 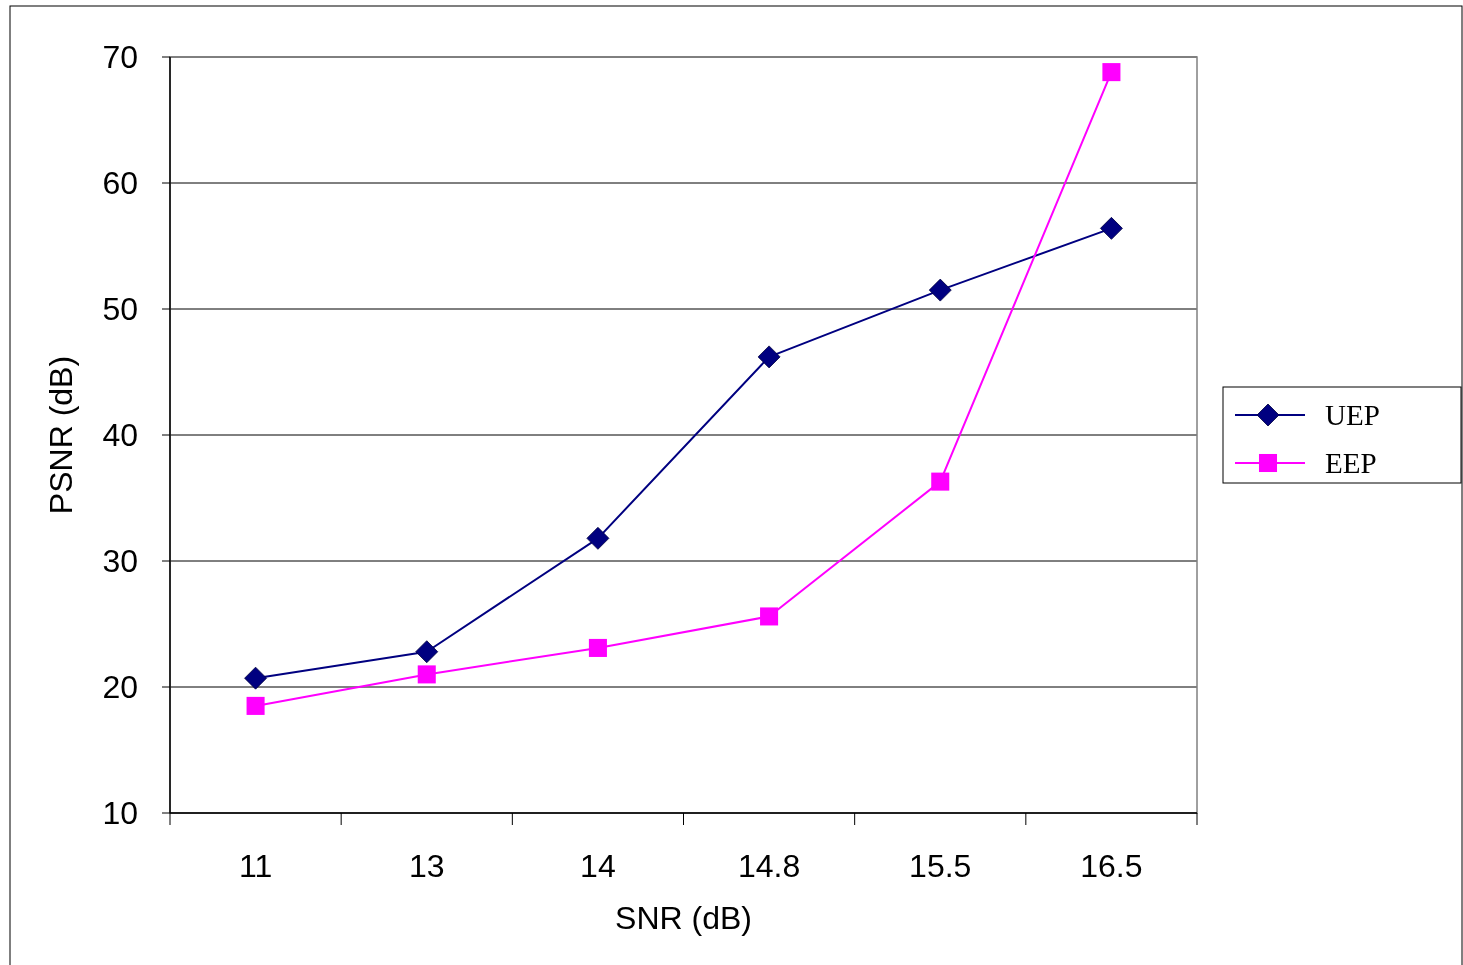 What do you see at coordinates (940, 866) in the screenshot?
I see `x-tick-label: 15.5` at bounding box center [940, 866].